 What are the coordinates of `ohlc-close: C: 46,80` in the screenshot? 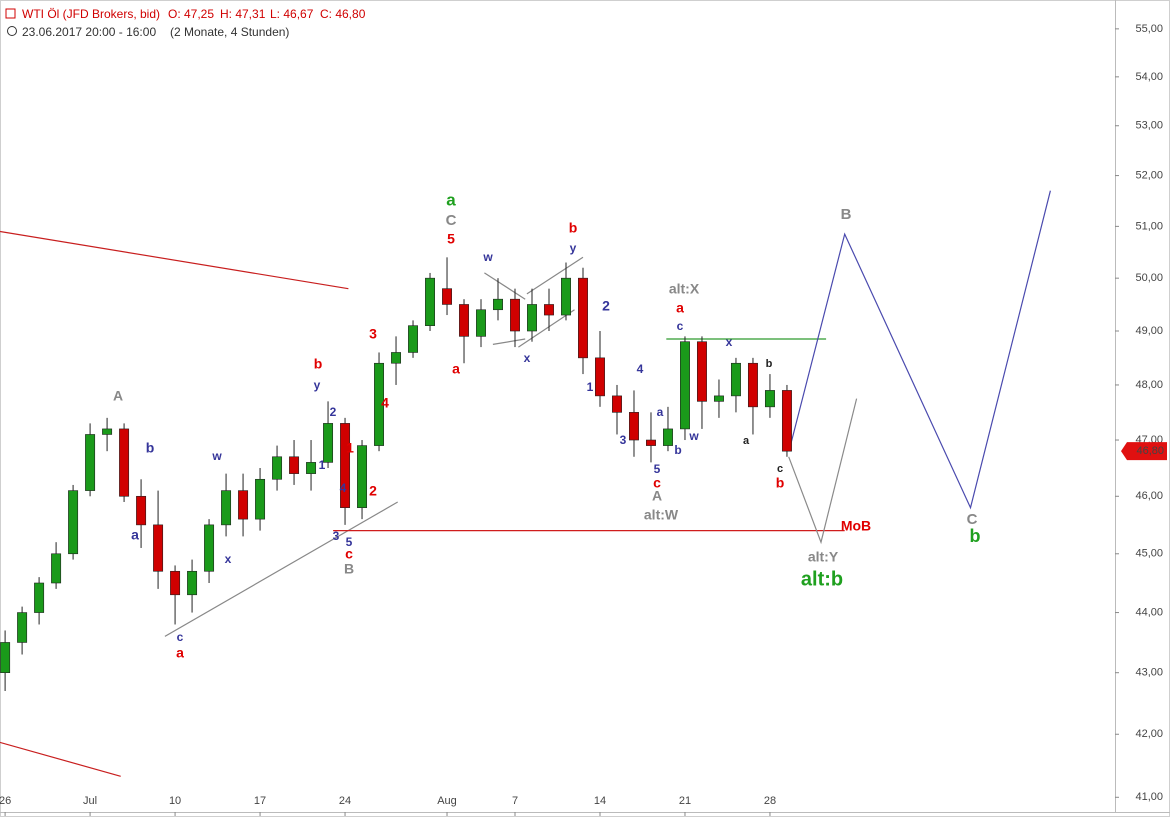 It's located at (343, 14).